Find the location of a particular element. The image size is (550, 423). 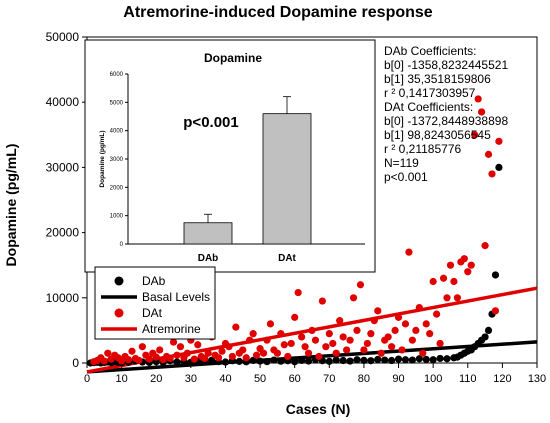

inset-p-value: p<0.001 is located at coordinates (210, 122).